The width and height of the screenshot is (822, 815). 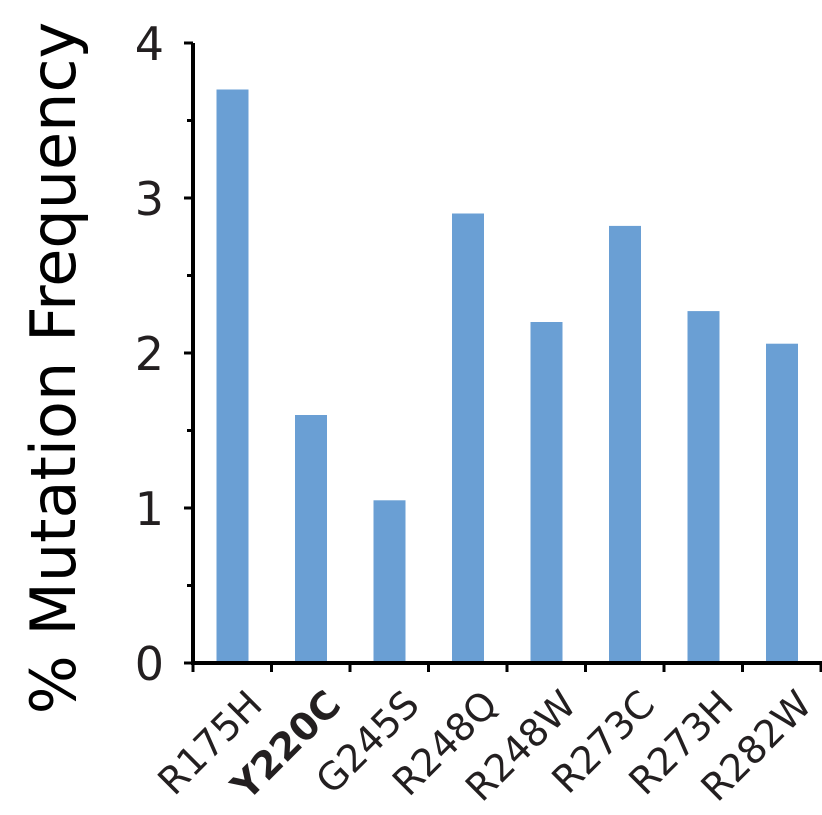 What do you see at coordinates (625, 444) in the screenshot?
I see `bar-r273c` at bounding box center [625, 444].